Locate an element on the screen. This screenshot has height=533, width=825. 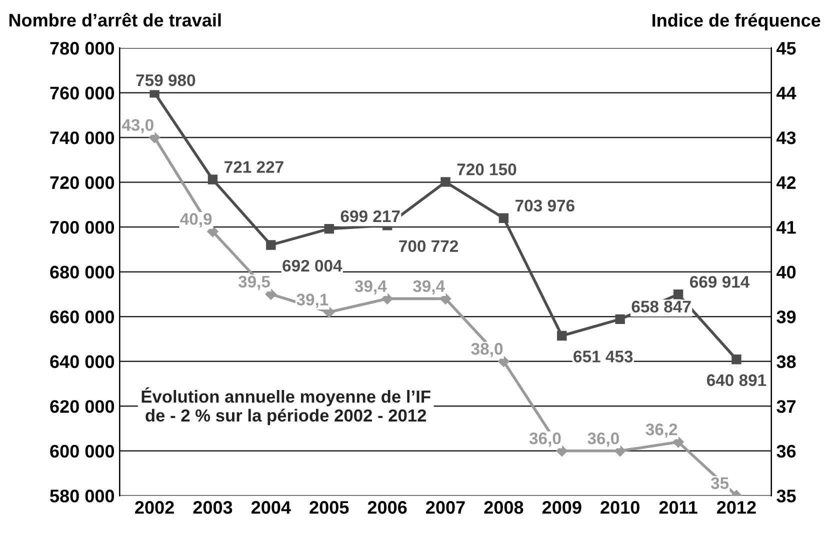
data-label: 699 217 is located at coordinates (370, 216).